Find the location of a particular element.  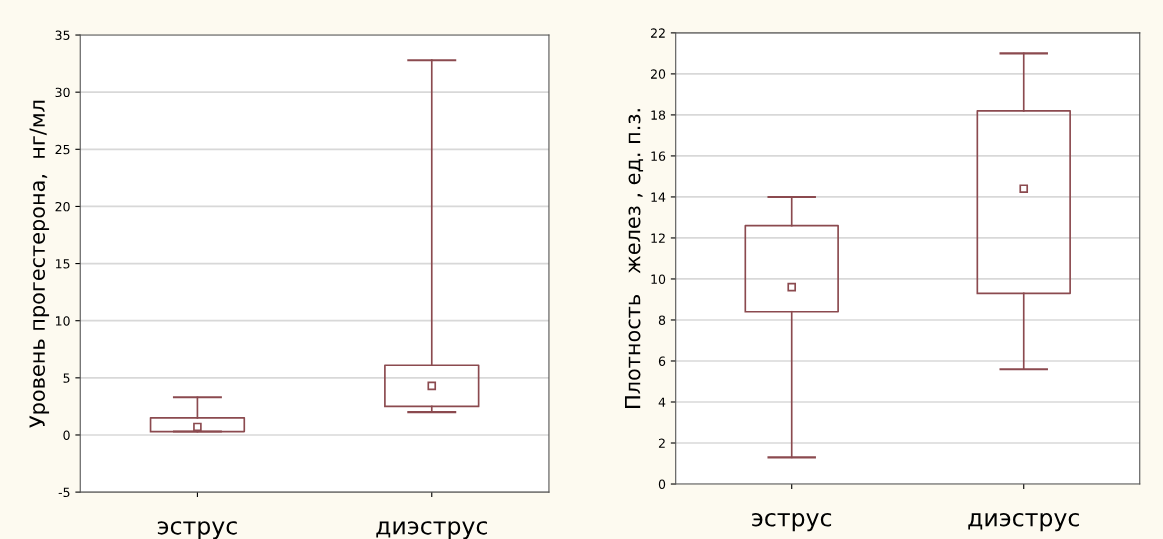

y-tick-label: 15 is located at coordinates (62, 264).